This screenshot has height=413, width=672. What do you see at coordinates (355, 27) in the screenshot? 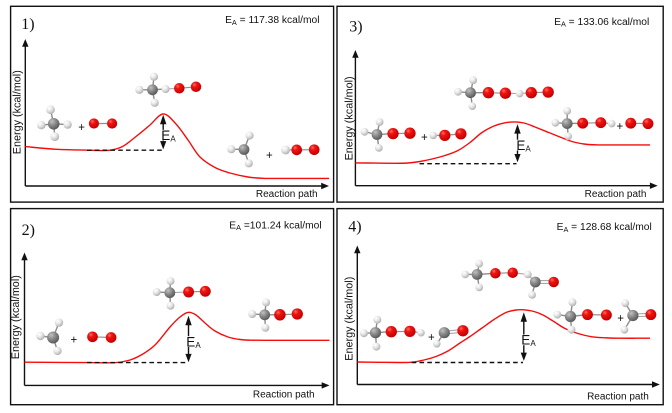
I see `svg-text: 3)` at bounding box center [355, 27].